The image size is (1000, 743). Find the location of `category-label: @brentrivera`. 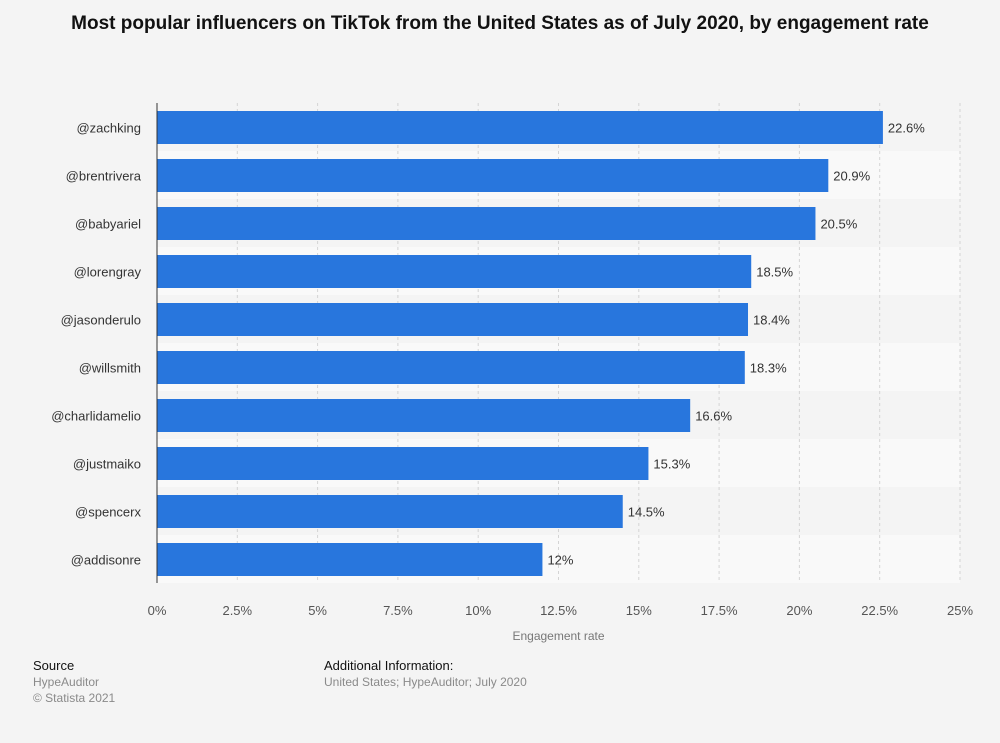

category-label: @brentrivera is located at coordinates (104, 176).